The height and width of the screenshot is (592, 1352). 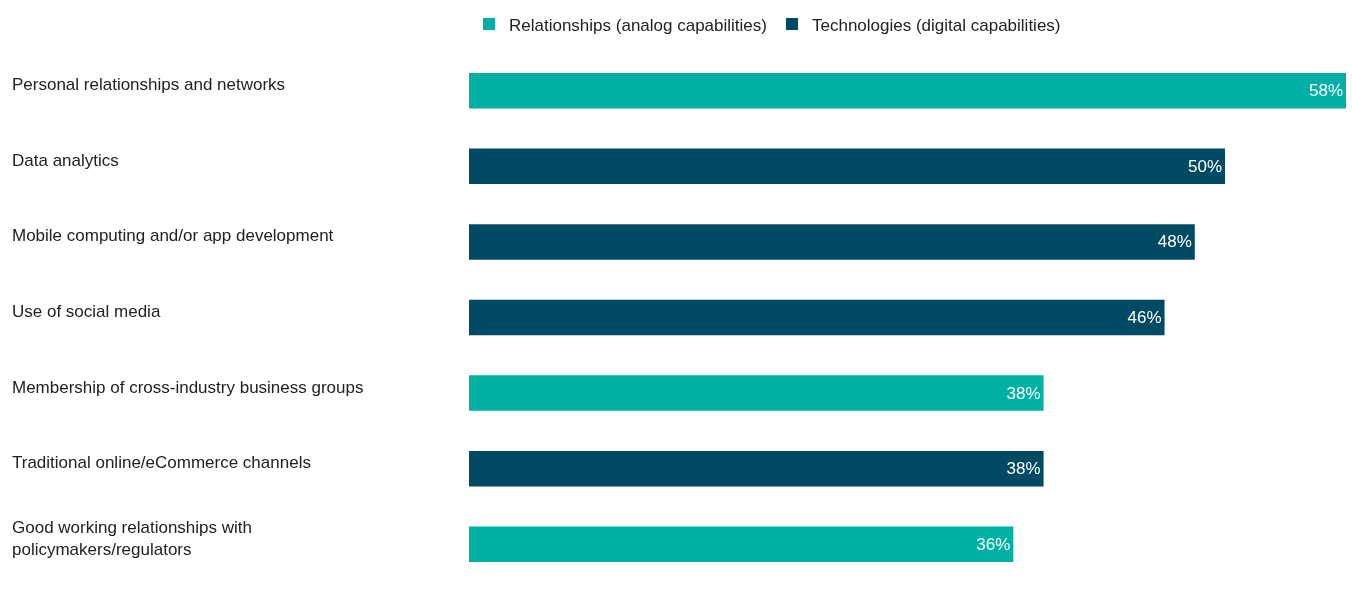 I want to click on y-tick-label: Mobile computing and/or app development, so click(x=173, y=235).